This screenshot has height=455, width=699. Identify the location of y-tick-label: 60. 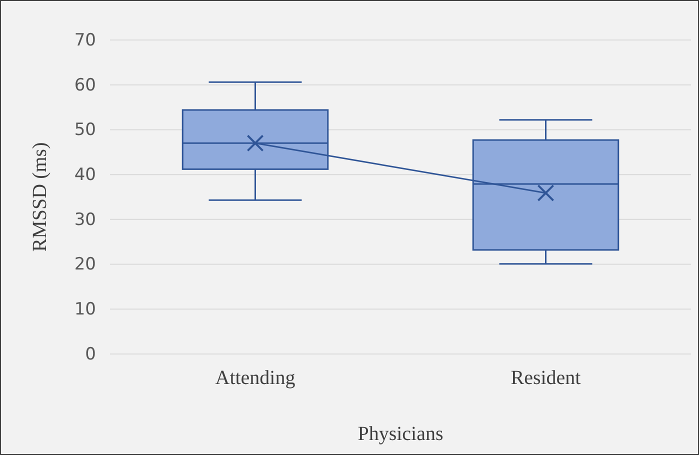
(85, 85).